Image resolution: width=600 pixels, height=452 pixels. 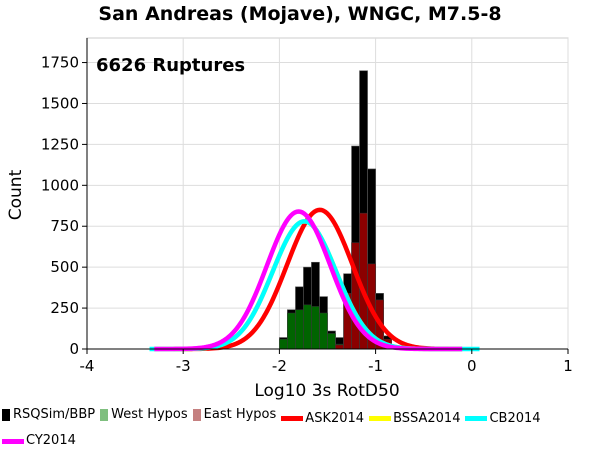 What do you see at coordinates (427, 418) in the screenshot?
I see `legend-label: BSSA2014` at bounding box center [427, 418].